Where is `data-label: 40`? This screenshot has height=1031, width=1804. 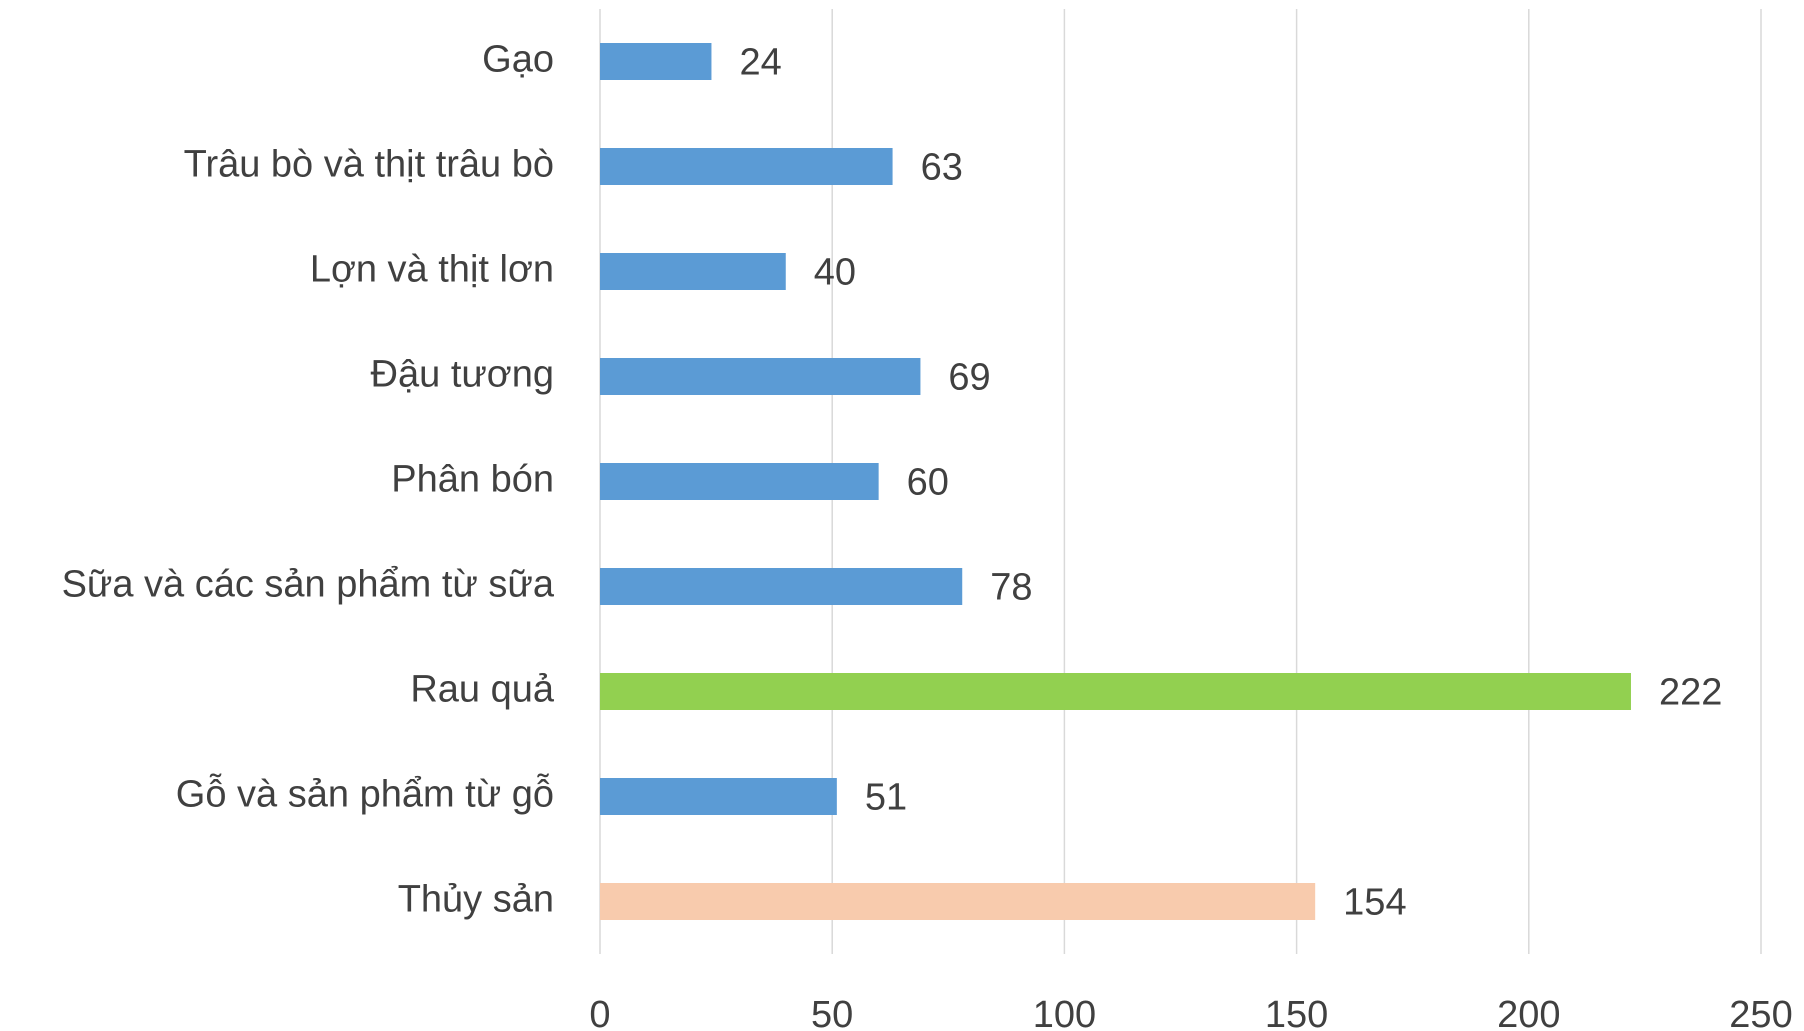 data-label: 40 is located at coordinates (835, 273).